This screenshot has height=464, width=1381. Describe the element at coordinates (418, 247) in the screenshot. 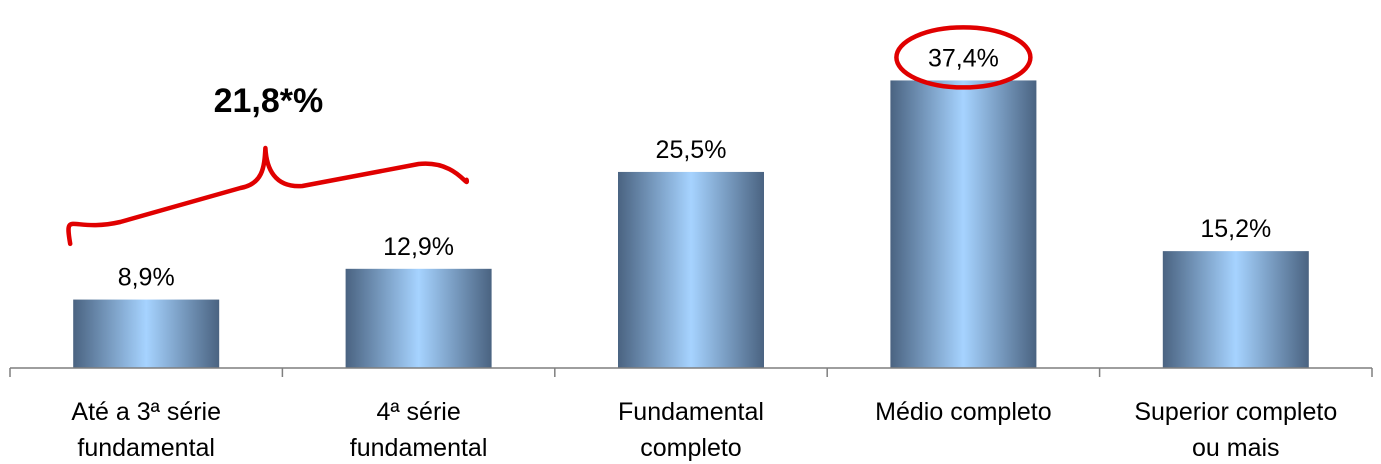

I see `data-label-1: 12,9%` at that location.